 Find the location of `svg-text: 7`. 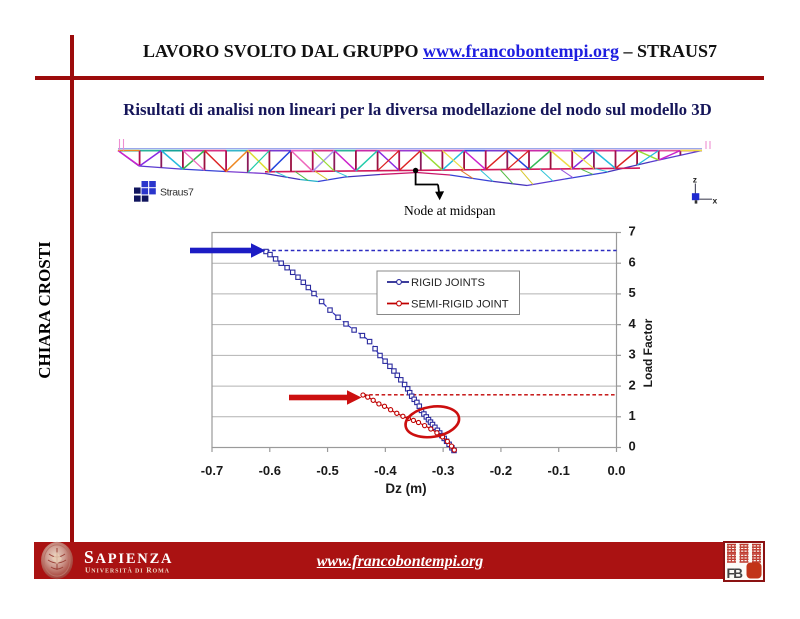

svg-text: 7 is located at coordinates (632, 231).